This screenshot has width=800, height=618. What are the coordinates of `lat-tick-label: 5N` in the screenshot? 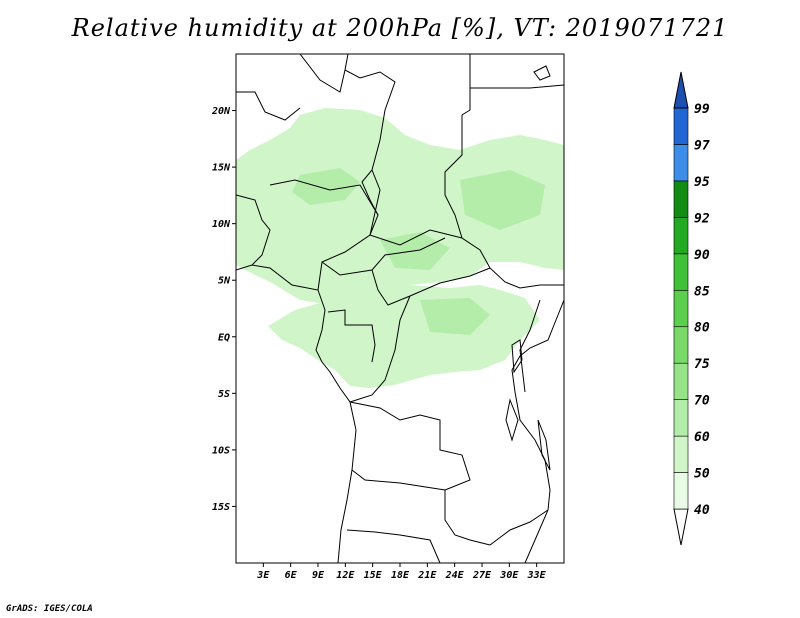 It's located at (224, 281).